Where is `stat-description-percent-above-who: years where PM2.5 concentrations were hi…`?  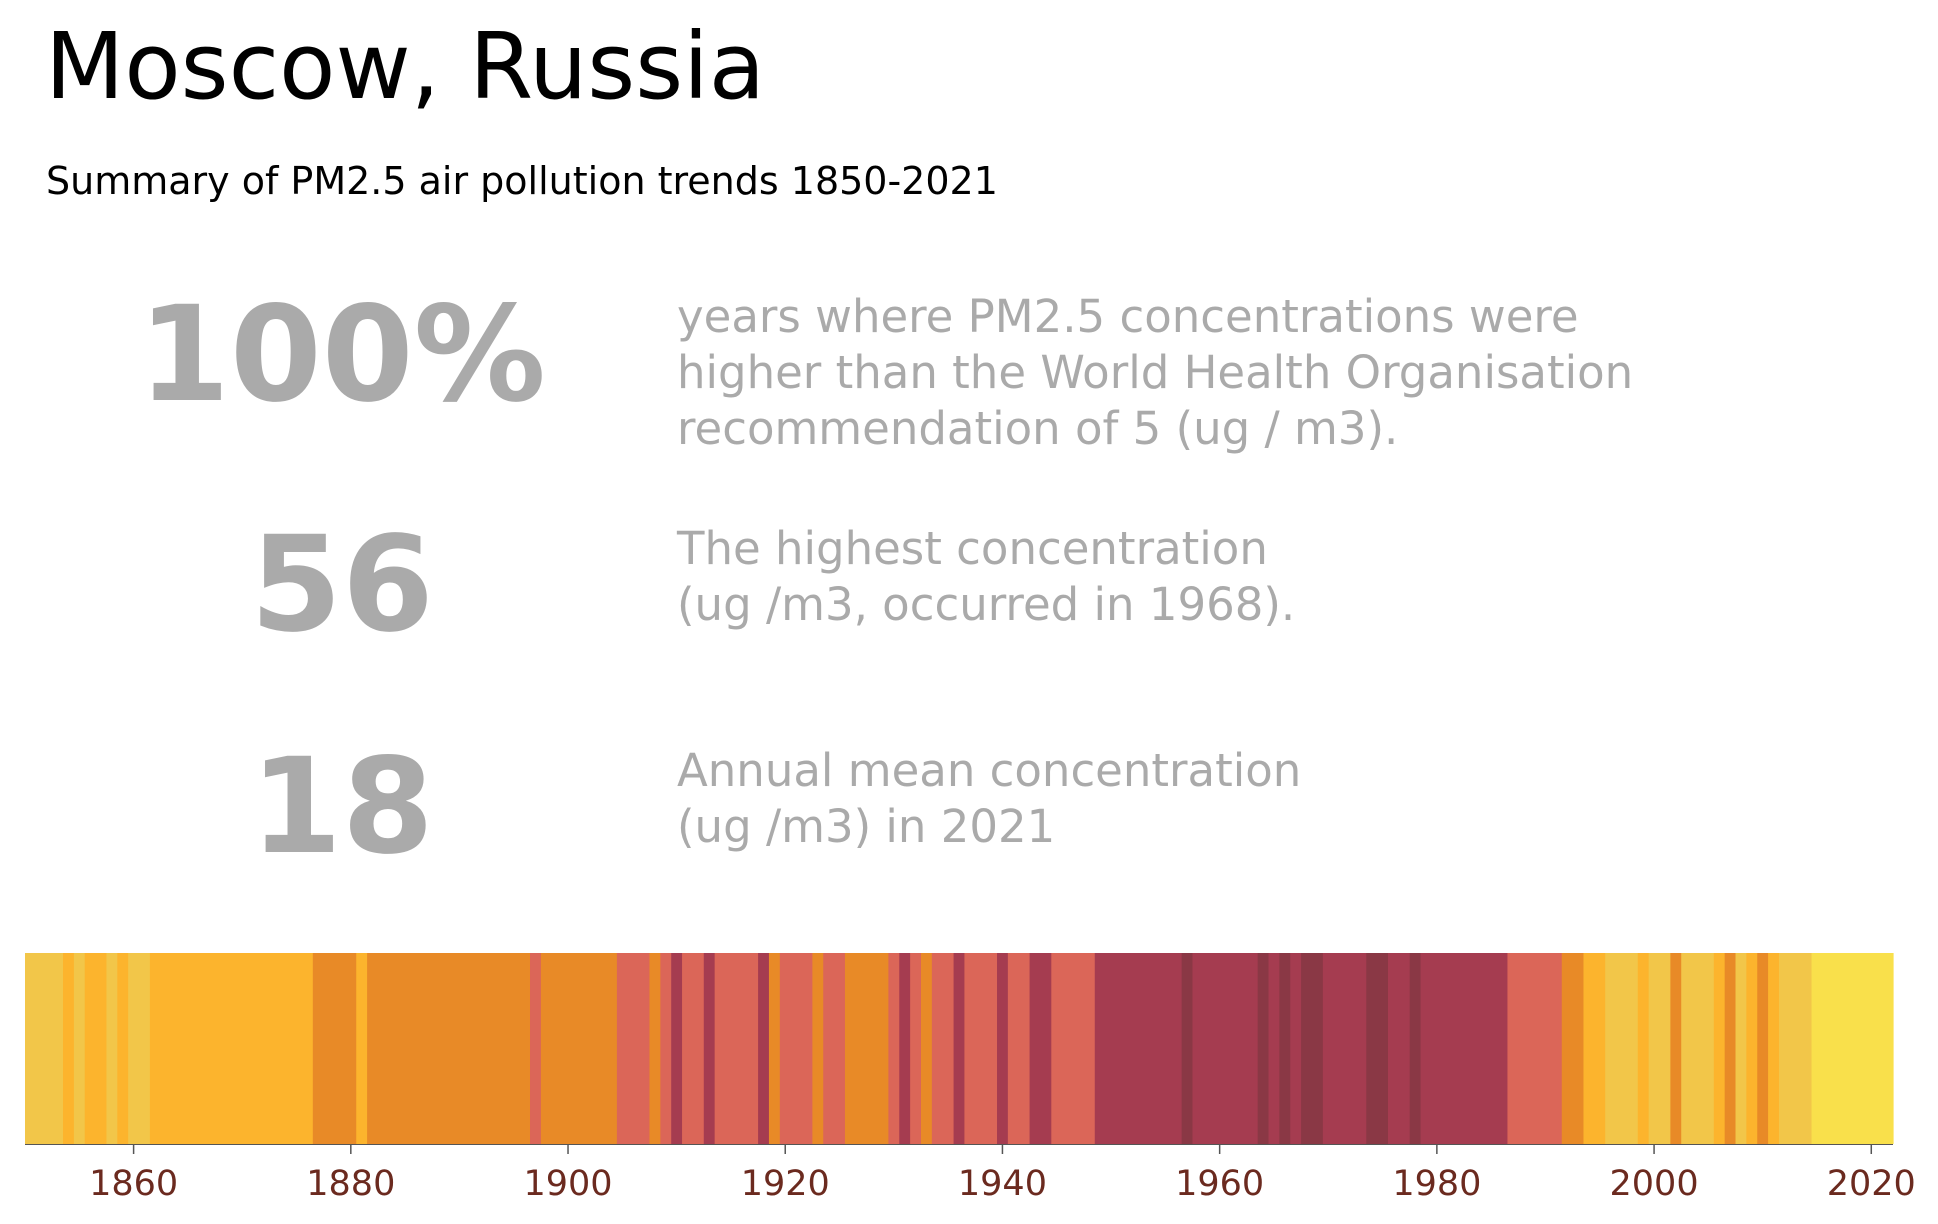
stat-description-percent-above-who: years where PM2.5 concentrations were hi… is located at coordinates (1155, 373).